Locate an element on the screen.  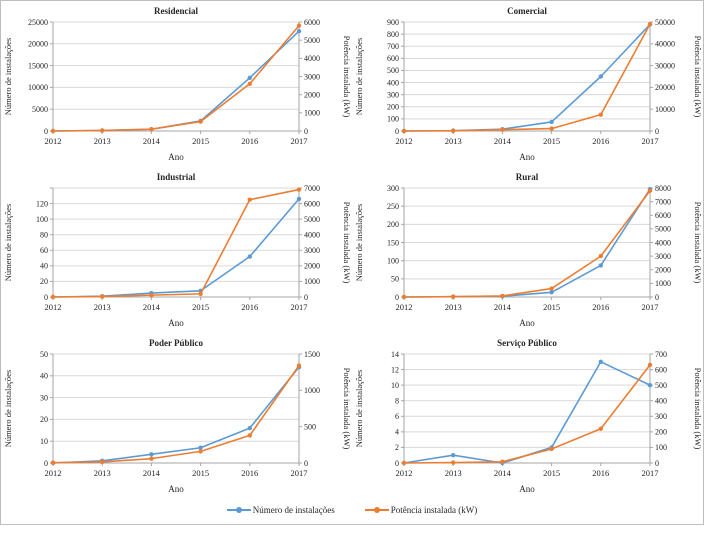
svg-text: 10 is located at coordinates (44, 441).